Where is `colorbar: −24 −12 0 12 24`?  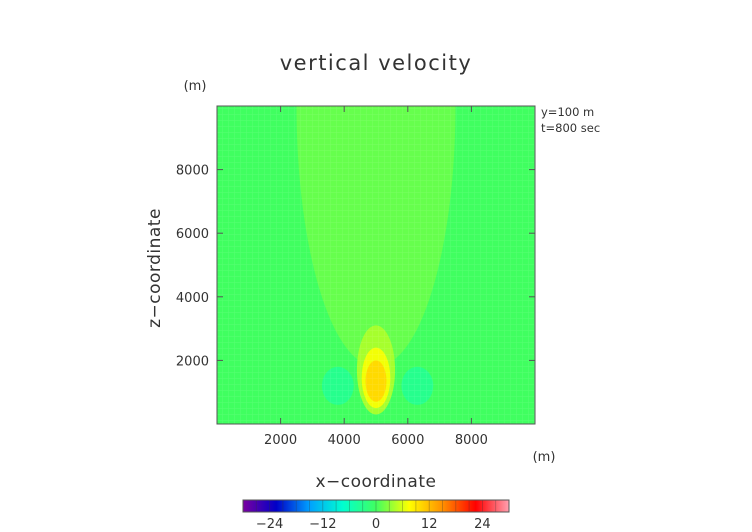 colorbar: −24 −12 0 12 24 is located at coordinates (376, 515).